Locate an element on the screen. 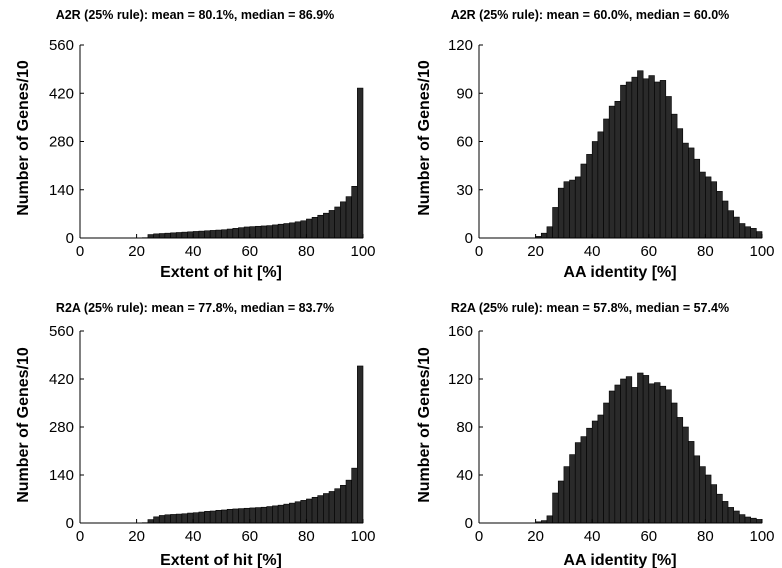 The height and width of the screenshot is (568, 782). y-tick-label: 90 is located at coordinates (464, 93).